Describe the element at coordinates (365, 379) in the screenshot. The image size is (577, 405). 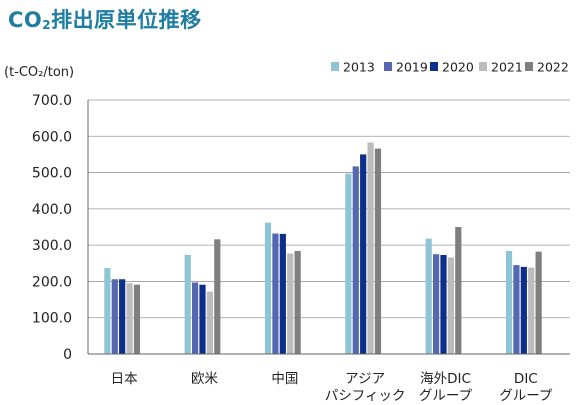
I see `x-category-label-line: アジア` at that location.